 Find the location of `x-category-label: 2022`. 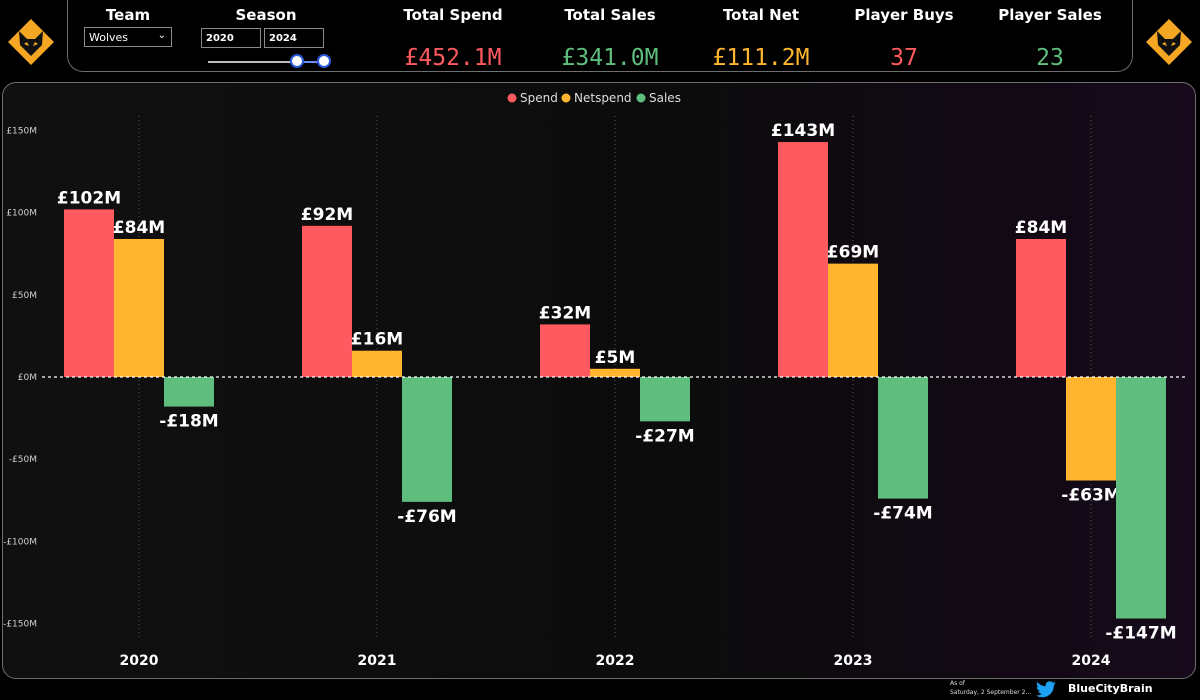

x-category-label: 2022 is located at coordinates (615, 661).